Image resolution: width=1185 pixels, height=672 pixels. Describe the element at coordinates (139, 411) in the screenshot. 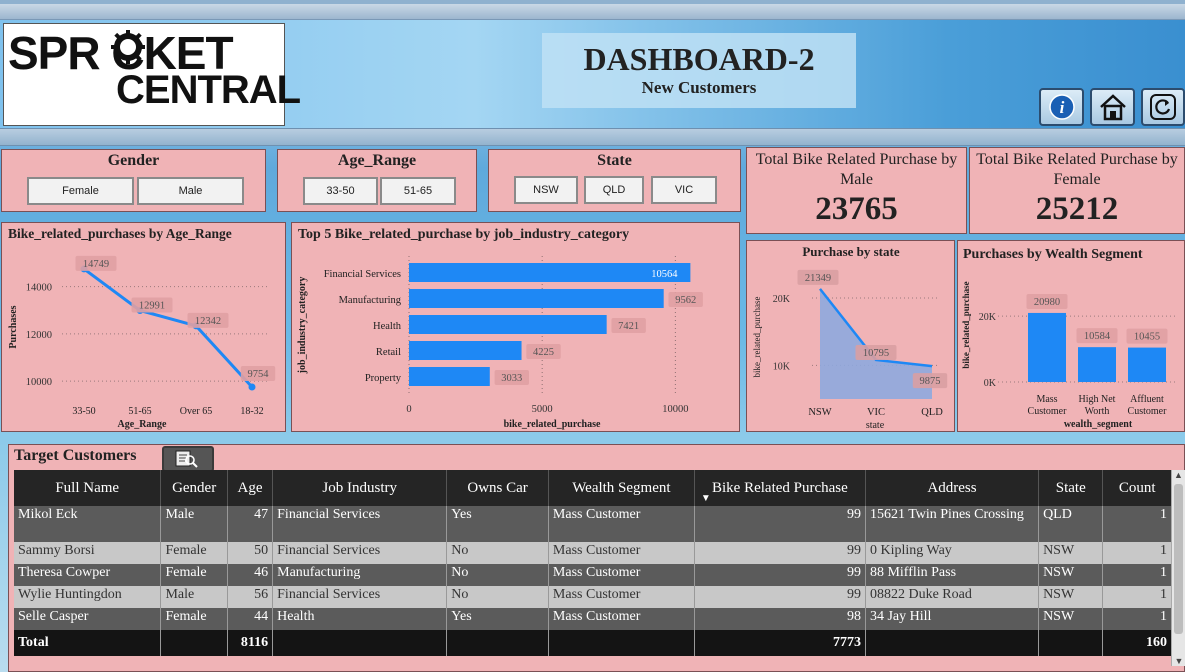

I see `x-tick-label: 51-65` at that location.